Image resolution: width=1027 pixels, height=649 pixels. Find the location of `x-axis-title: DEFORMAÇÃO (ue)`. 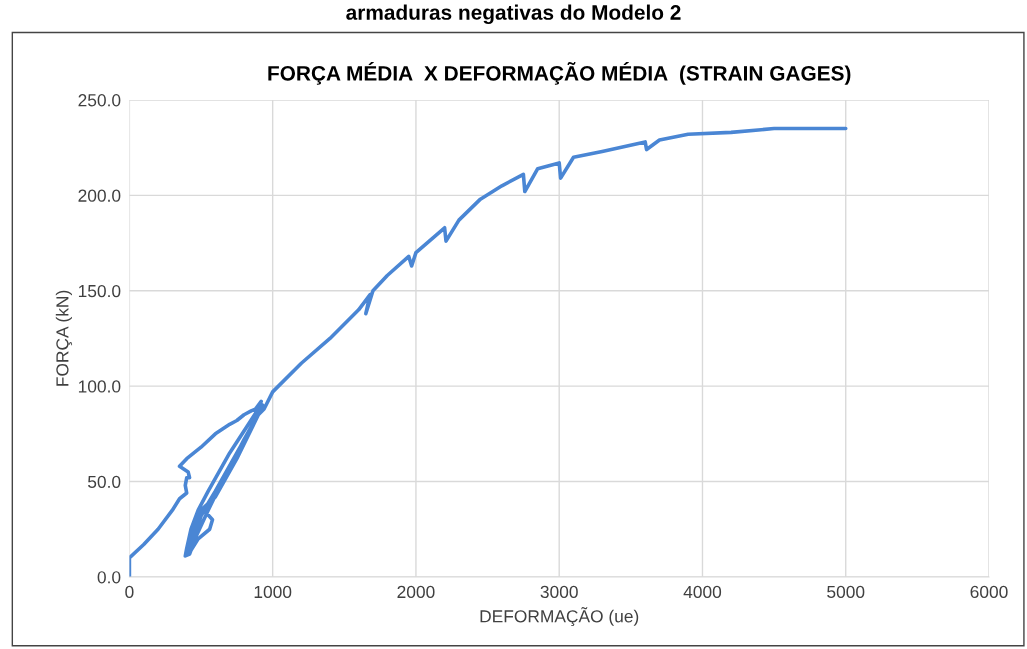

x-axis-title: DEFORMAÇÃO (ue) is located at coordinates (559, 616).